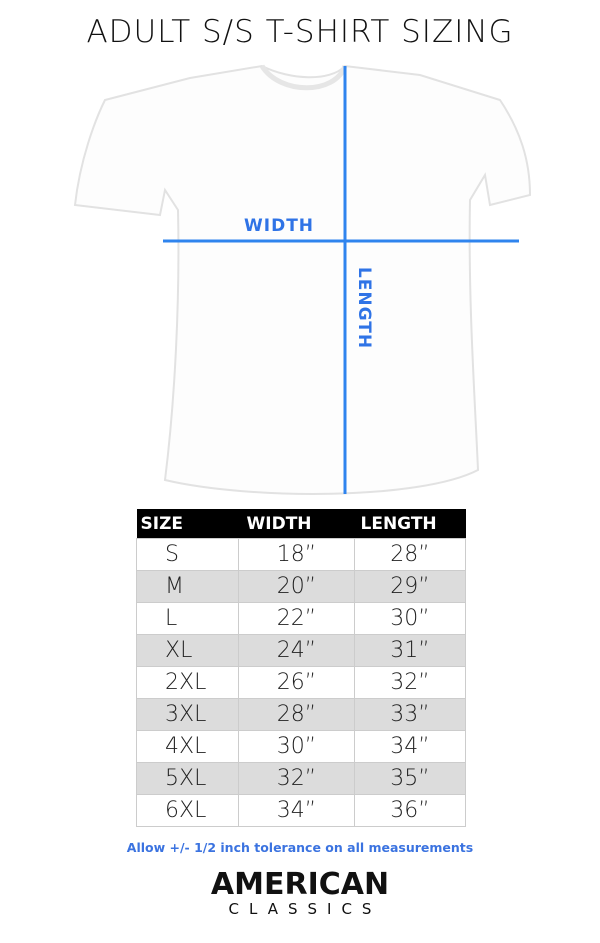 The width and height of the screenshot is (600, 943). What do you see at coordinates (187, 810) in the screenshot?
I see `cell-size: 6XL` at bounding box center [187, 810].